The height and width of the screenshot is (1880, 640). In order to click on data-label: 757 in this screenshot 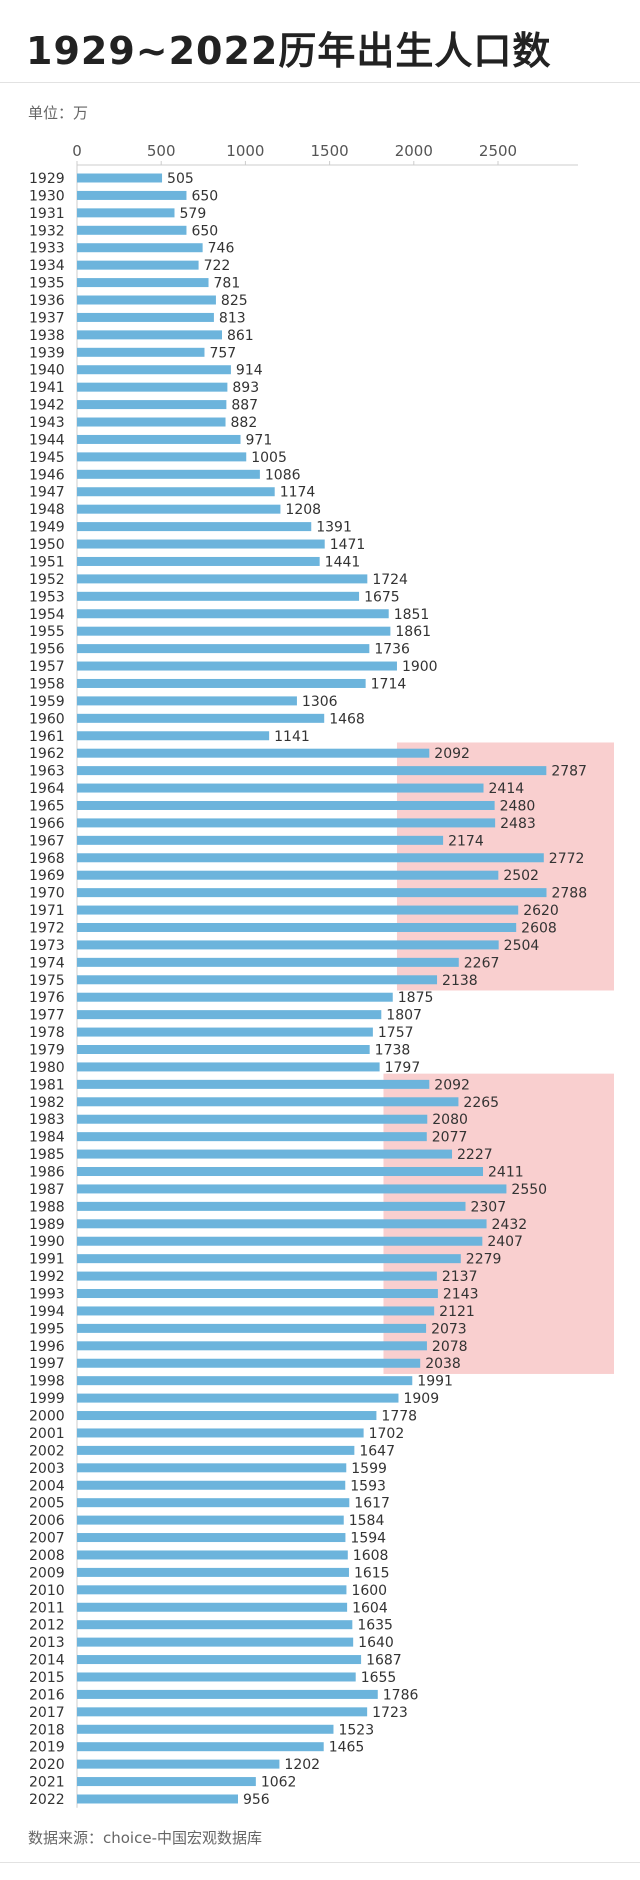, I will do `click(222, 353)`.